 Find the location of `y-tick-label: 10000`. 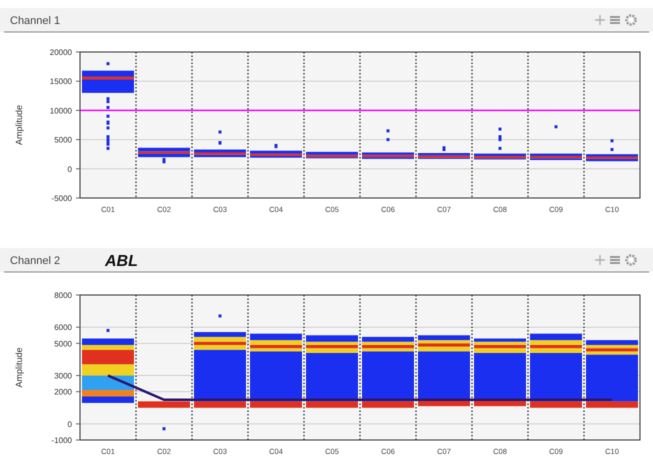

y-tick-label: 10000 is located at coordinates (61, 111).